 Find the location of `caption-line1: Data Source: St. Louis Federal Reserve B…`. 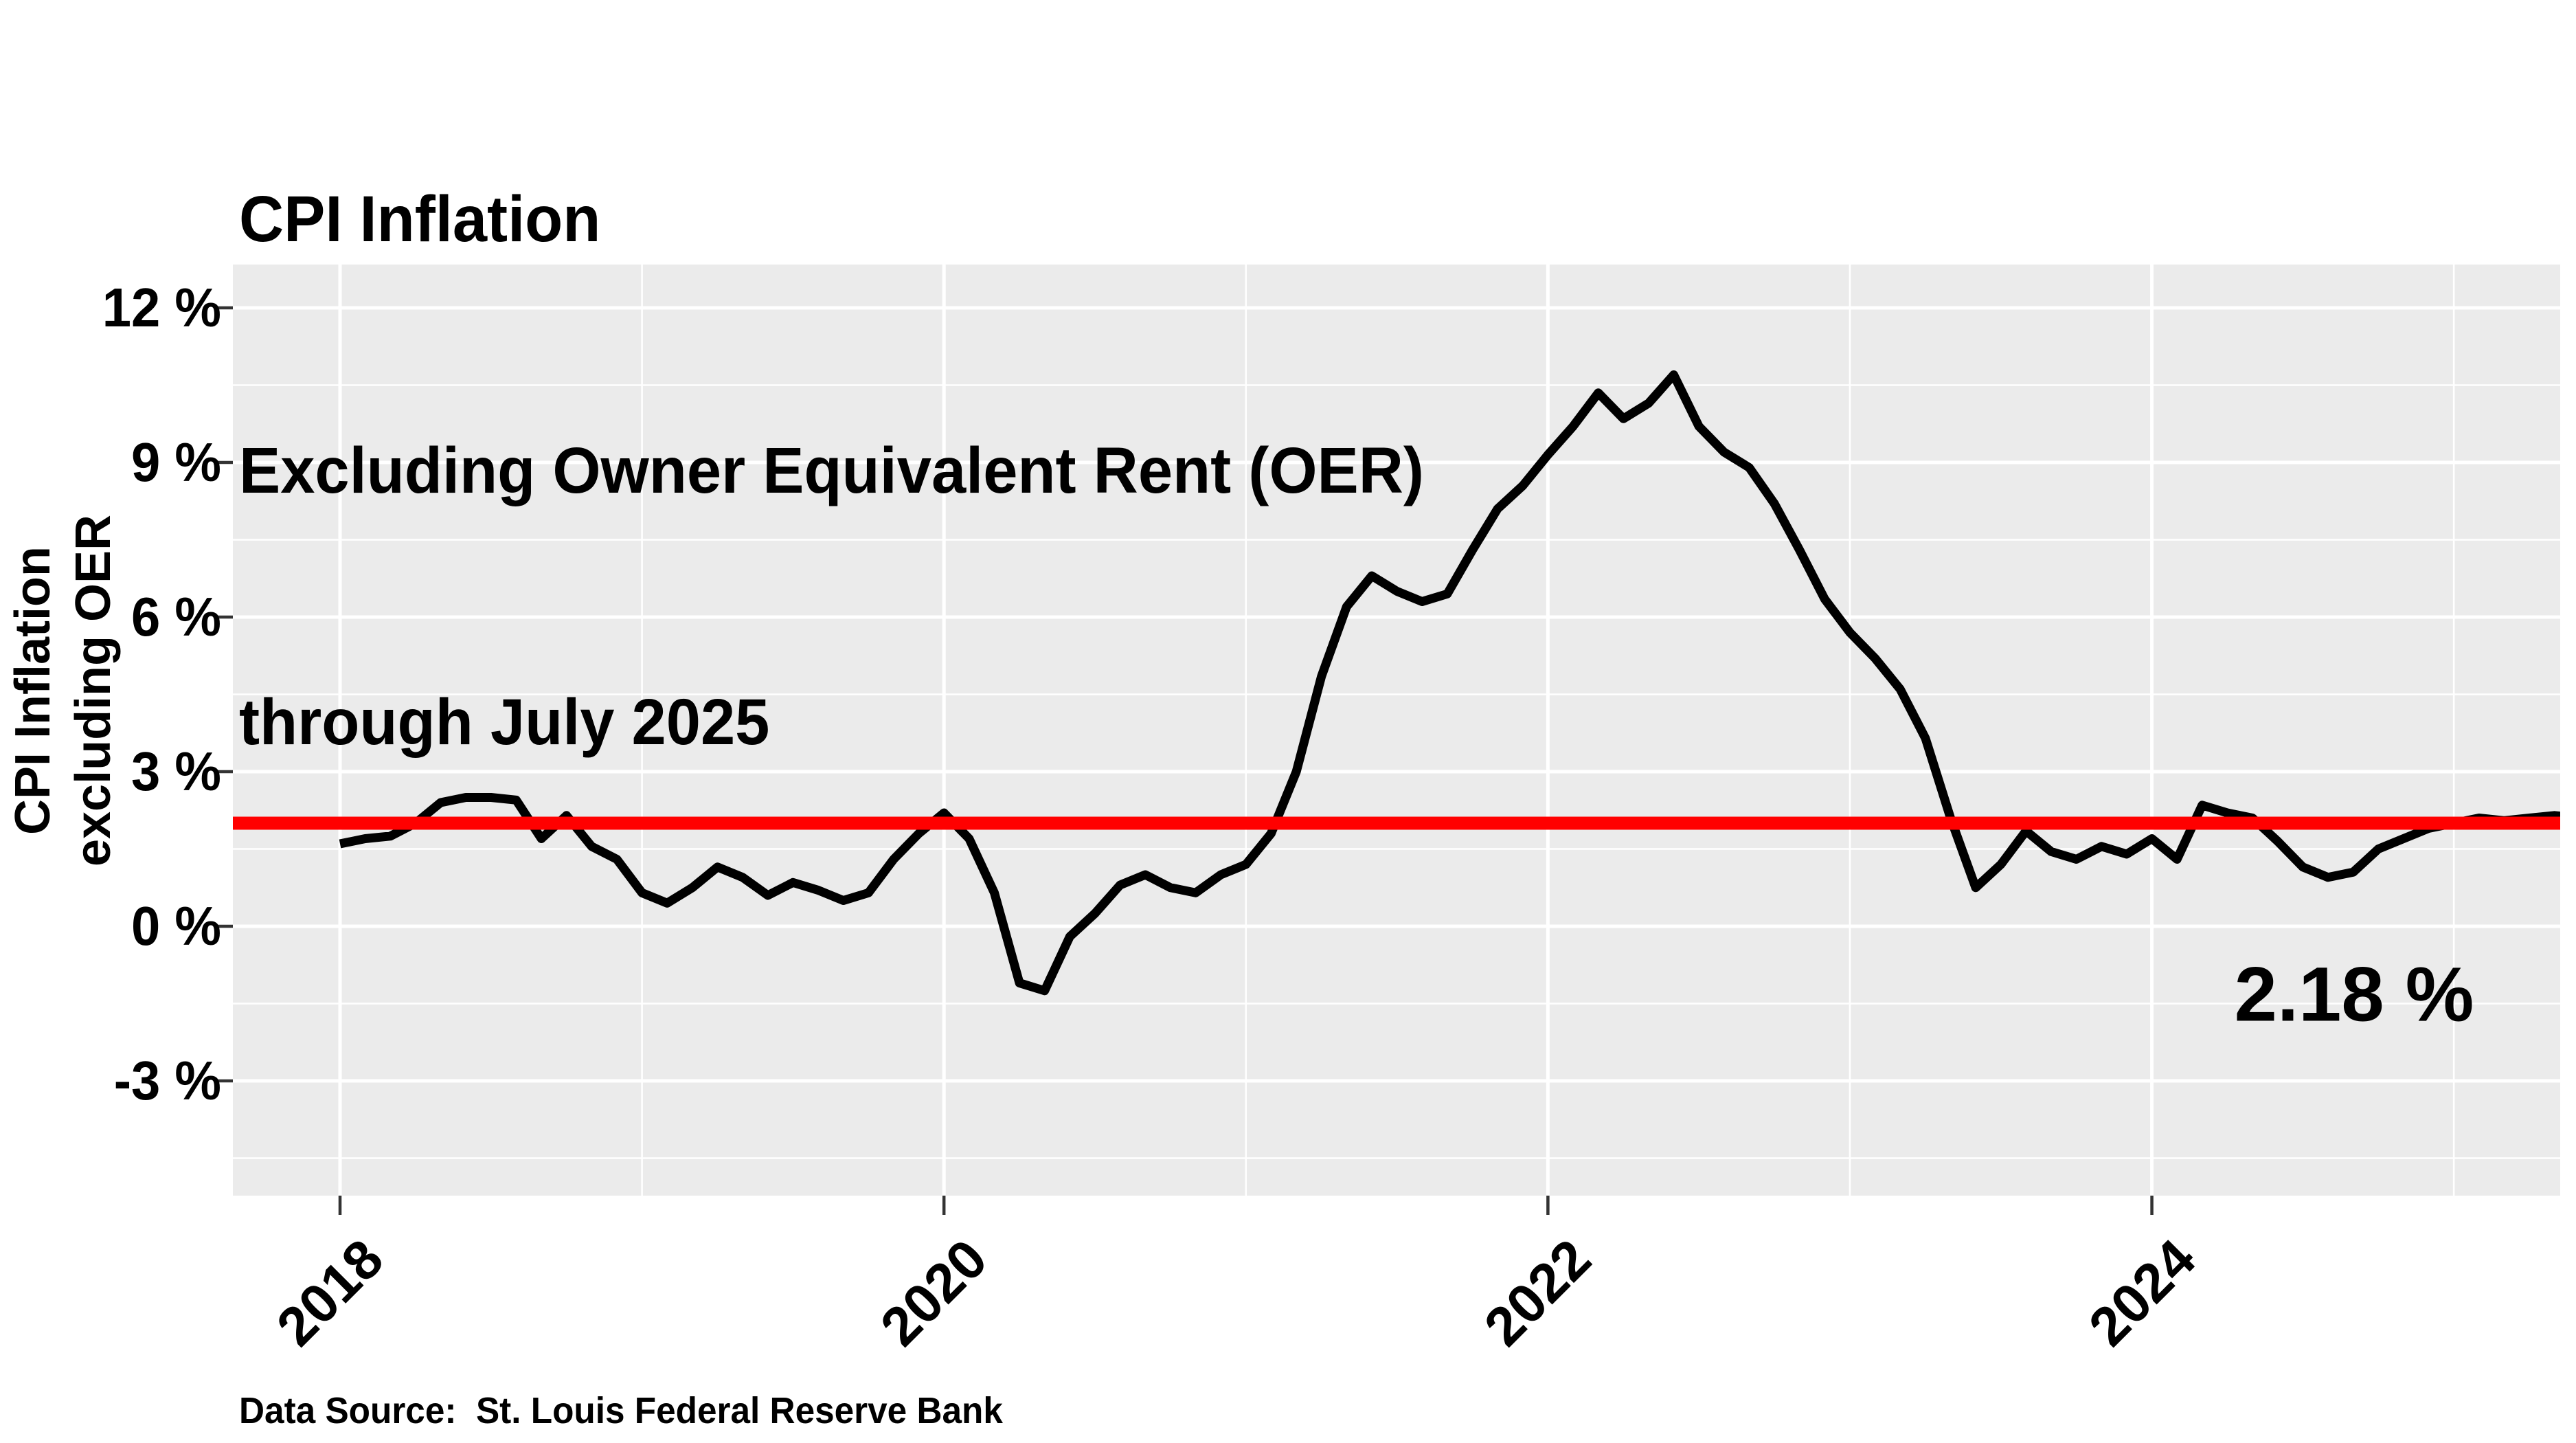

caption-line1: Data Source: St. Louis Federal Reserve B… is located at coordinates (621, 1411).